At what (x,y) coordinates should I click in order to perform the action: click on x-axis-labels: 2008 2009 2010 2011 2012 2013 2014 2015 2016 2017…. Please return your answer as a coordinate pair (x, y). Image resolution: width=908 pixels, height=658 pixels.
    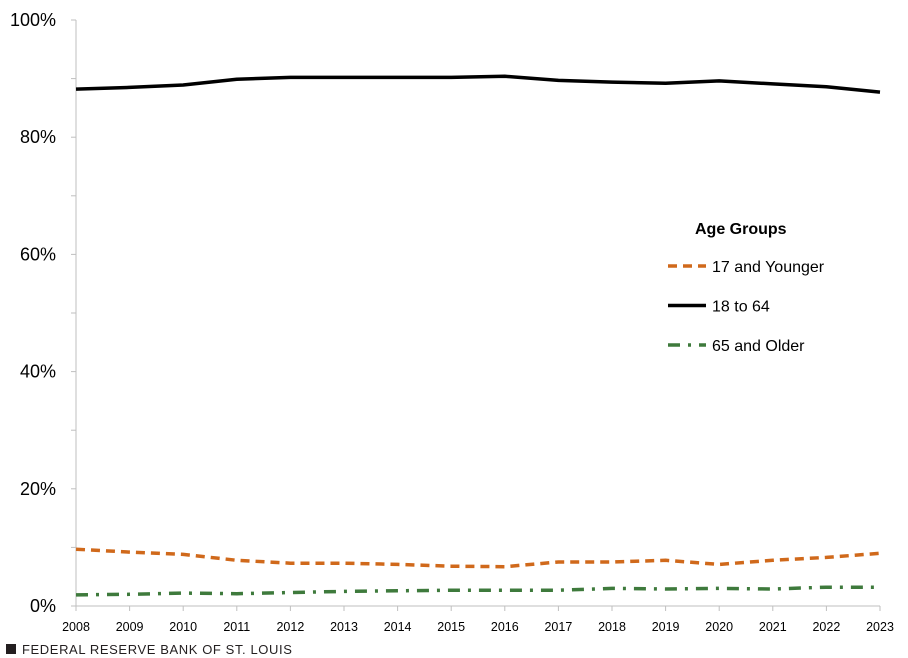
    Looking at the image, I should click on (478, 627).